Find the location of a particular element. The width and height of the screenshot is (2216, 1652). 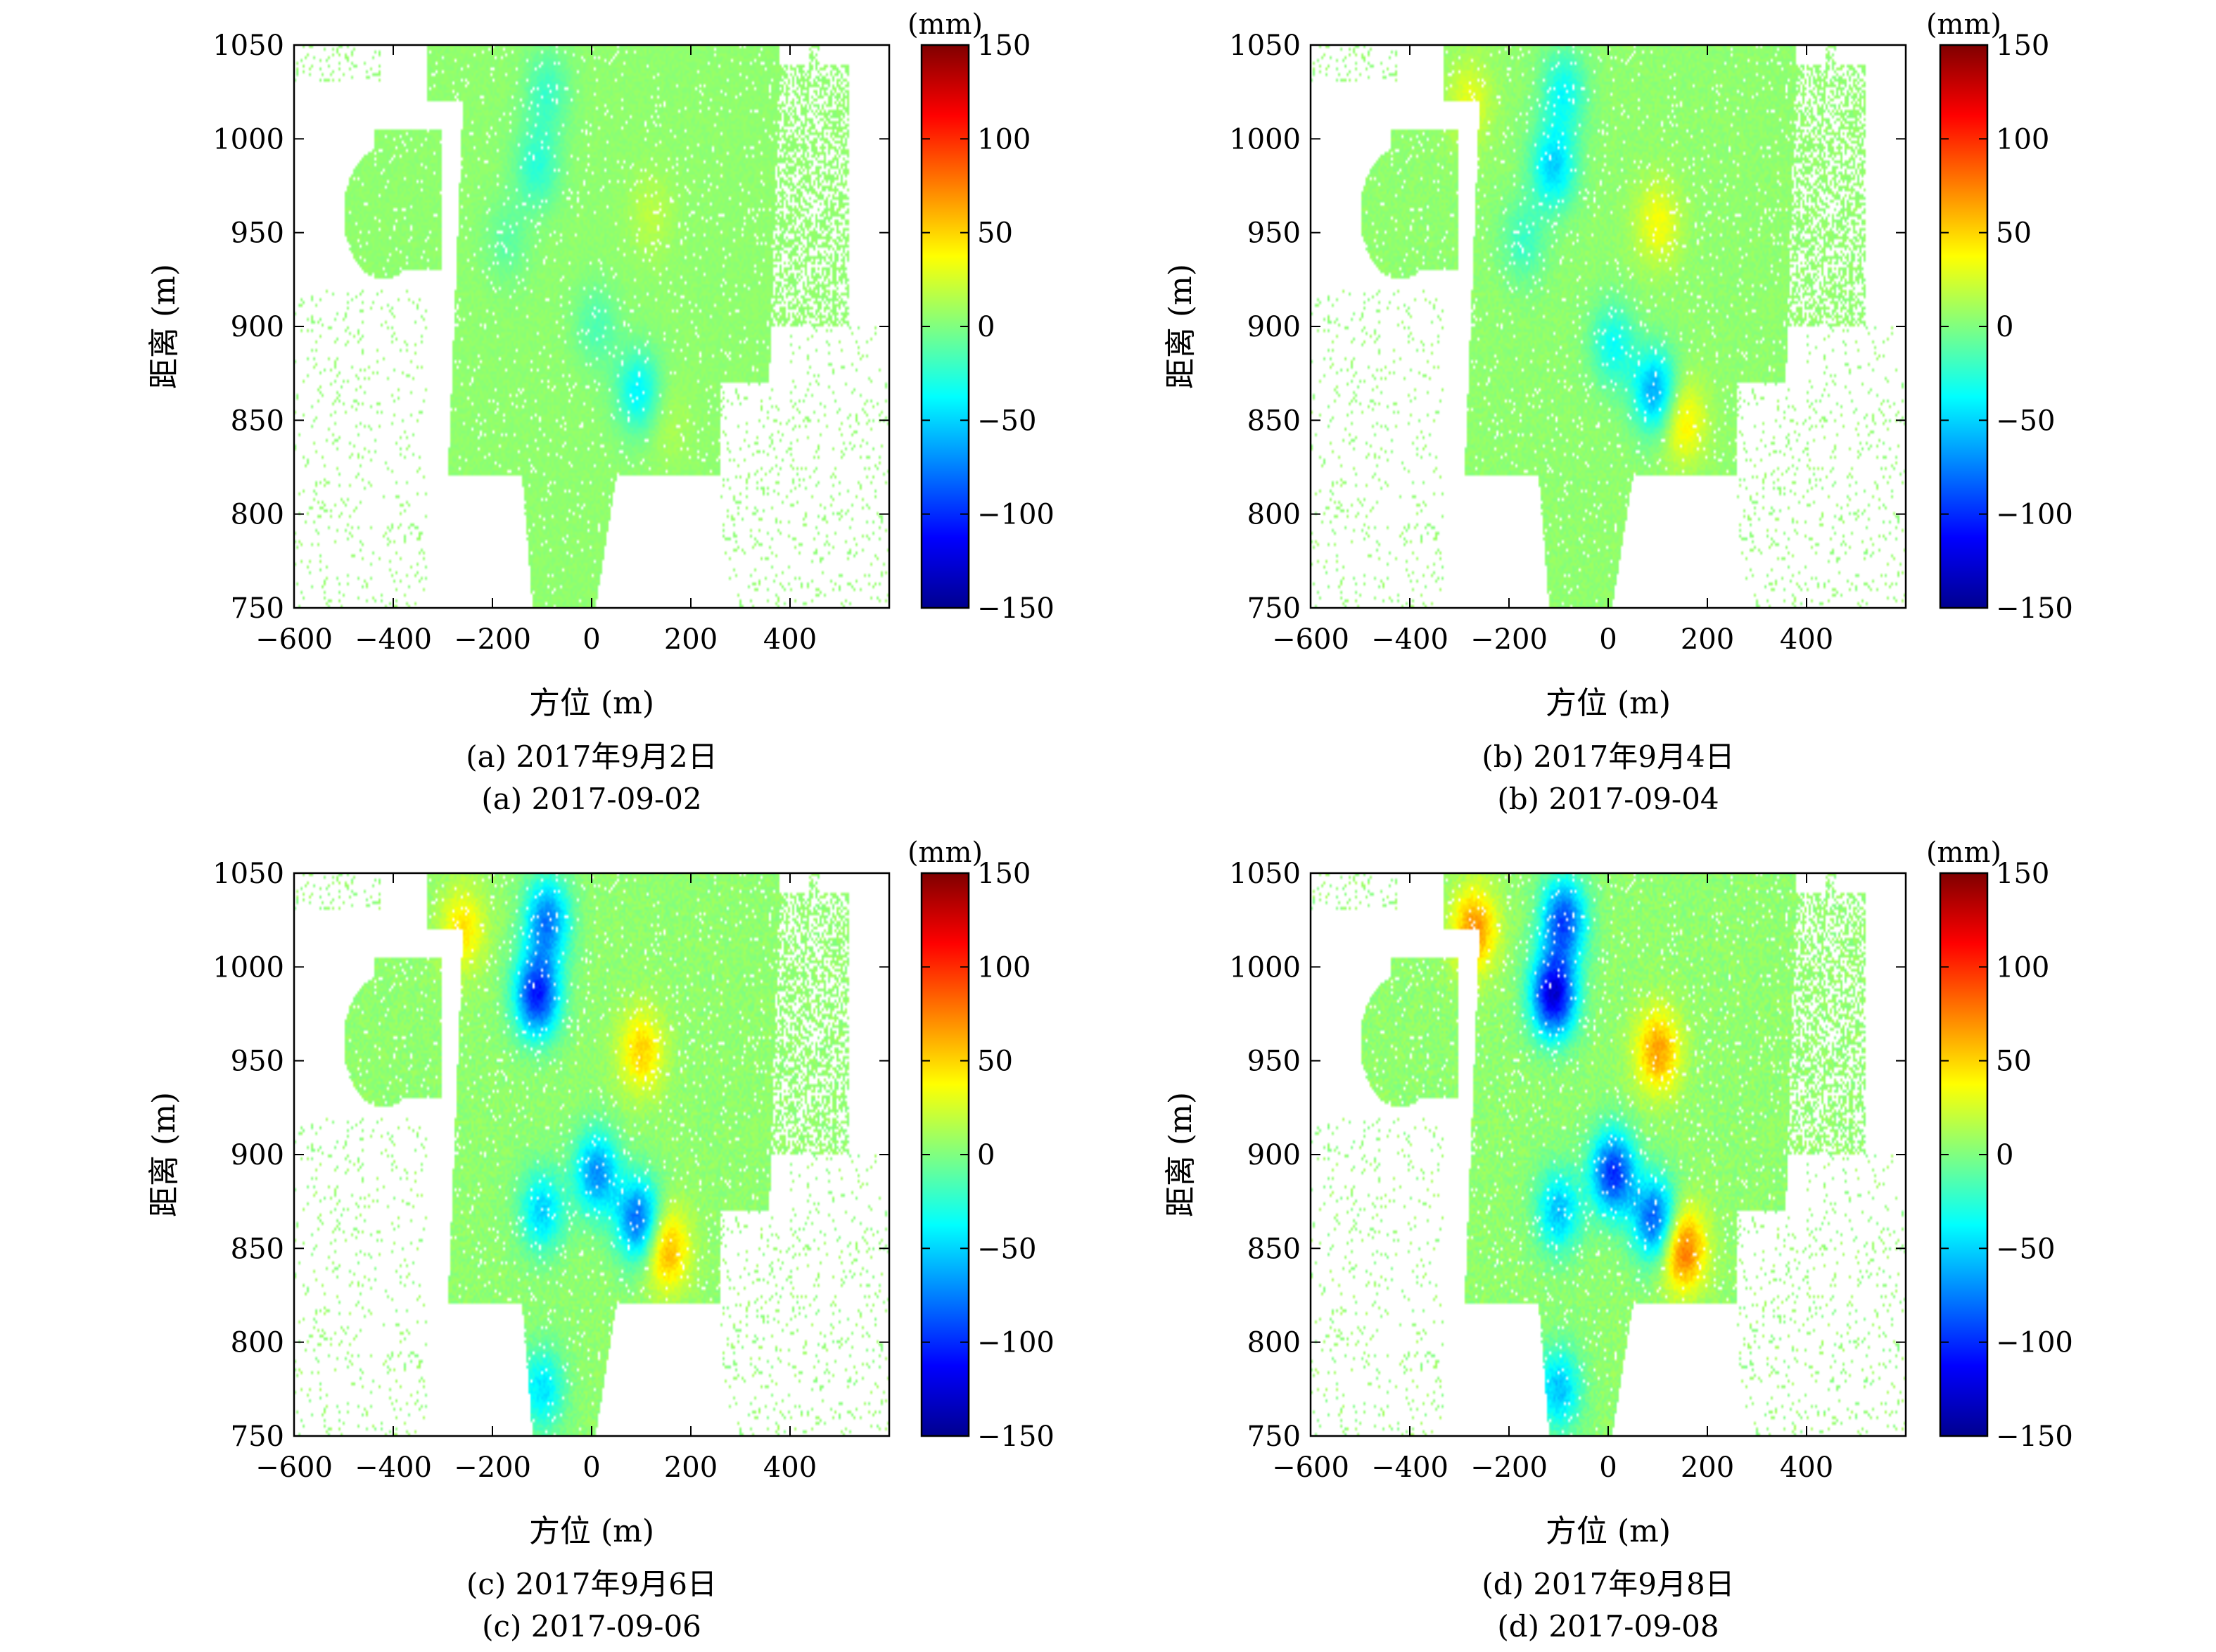

caption-en: (b) 2017-09-04 is located at coordinates (1608, 799).